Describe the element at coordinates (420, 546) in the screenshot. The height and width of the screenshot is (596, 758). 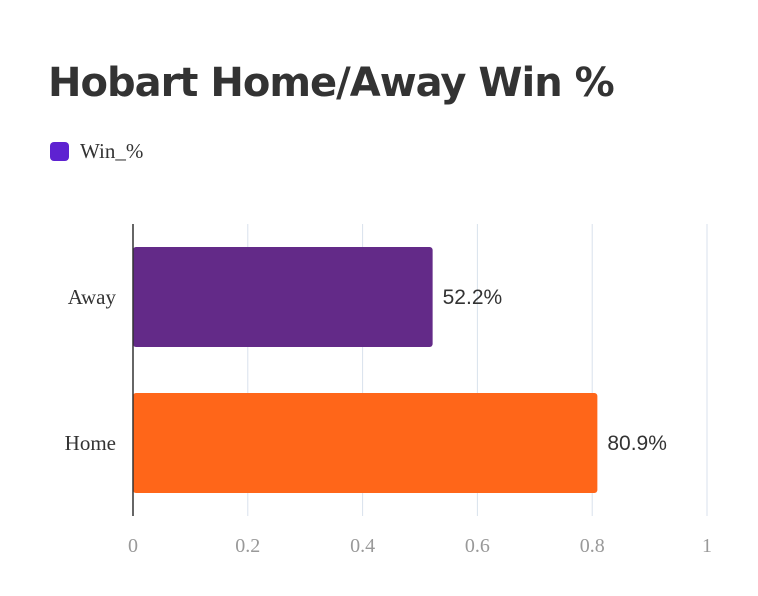
I see `x-tick-labels: 0 0.2 0.4 0.6 0.8 1` at that location.